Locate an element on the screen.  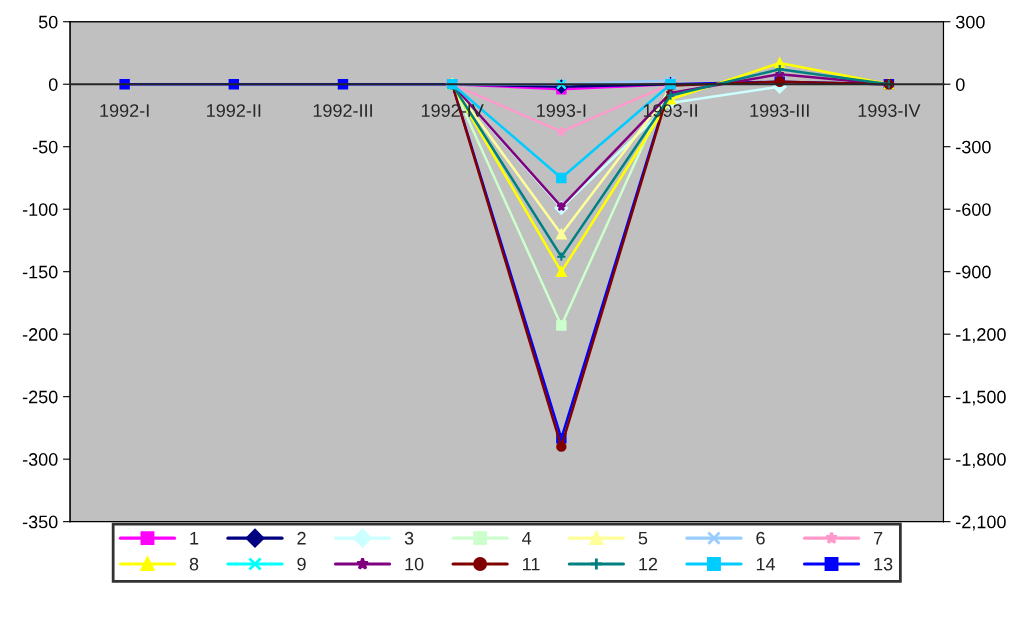
y-tick-label: -250 is located at coordinates (40, 397).